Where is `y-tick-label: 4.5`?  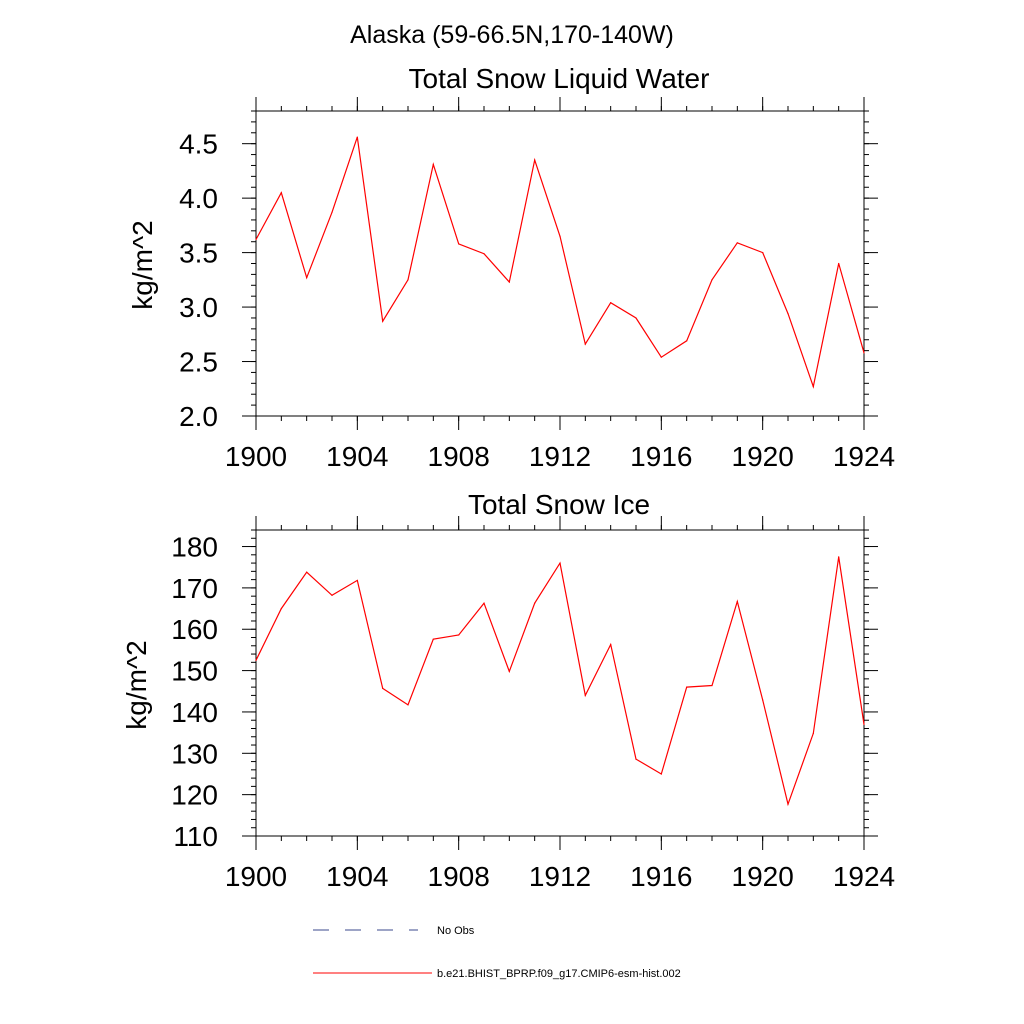
y-tick-label: 4.5 is located at coordinates (198, 144).